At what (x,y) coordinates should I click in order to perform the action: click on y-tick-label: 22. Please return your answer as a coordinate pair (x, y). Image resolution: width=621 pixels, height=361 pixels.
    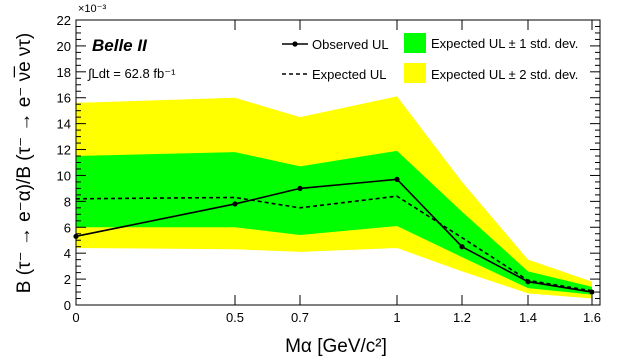
    Looking at the image, I should click on (64, 20).